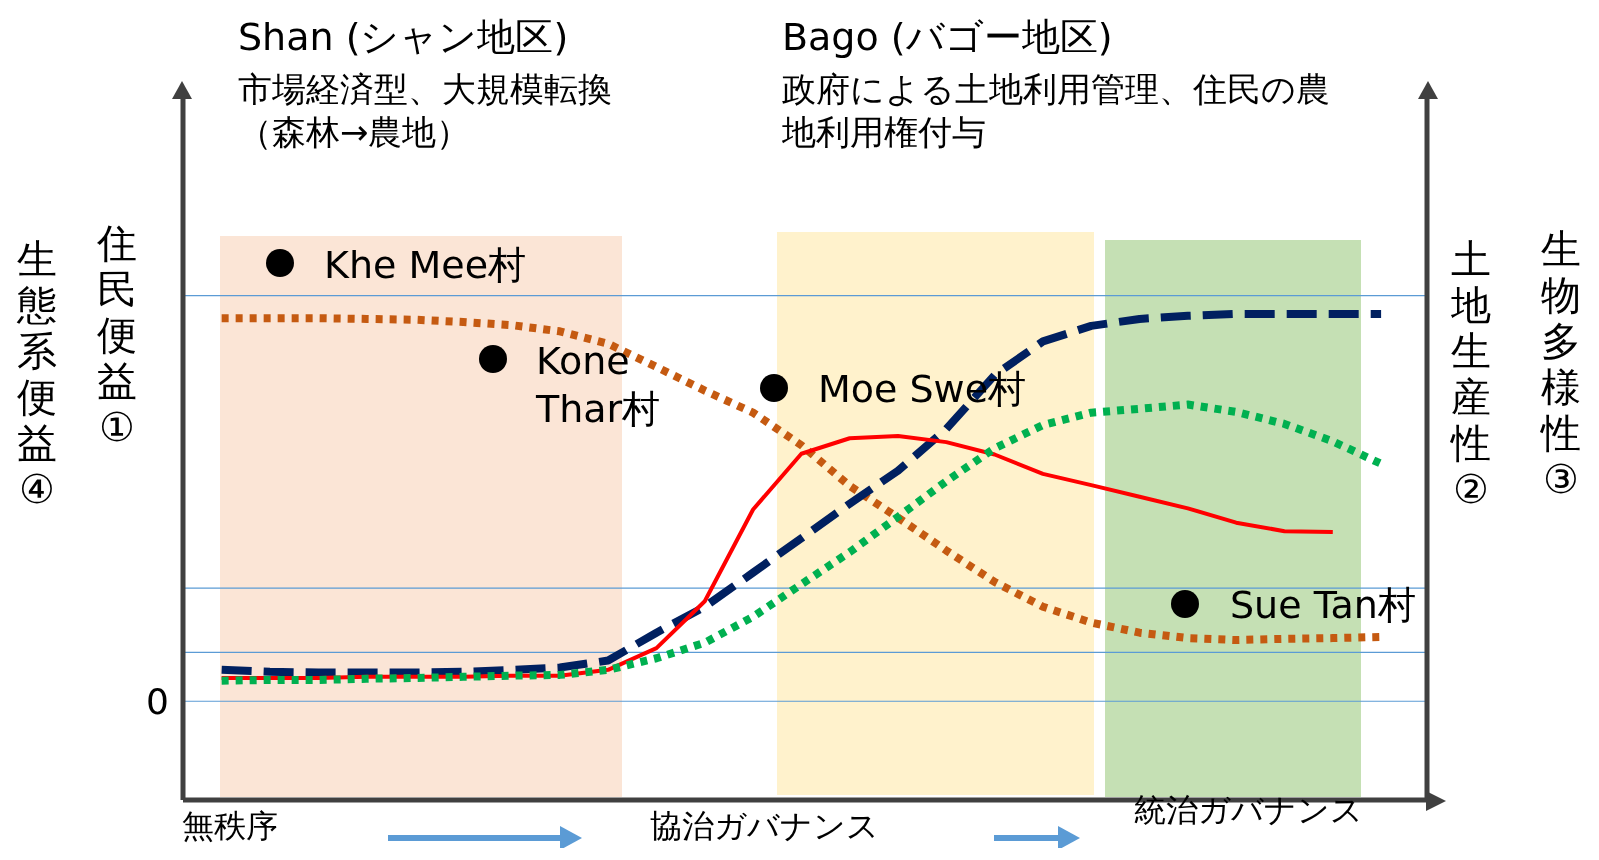  I want to click on text: 無秩序, so click(230, 826).